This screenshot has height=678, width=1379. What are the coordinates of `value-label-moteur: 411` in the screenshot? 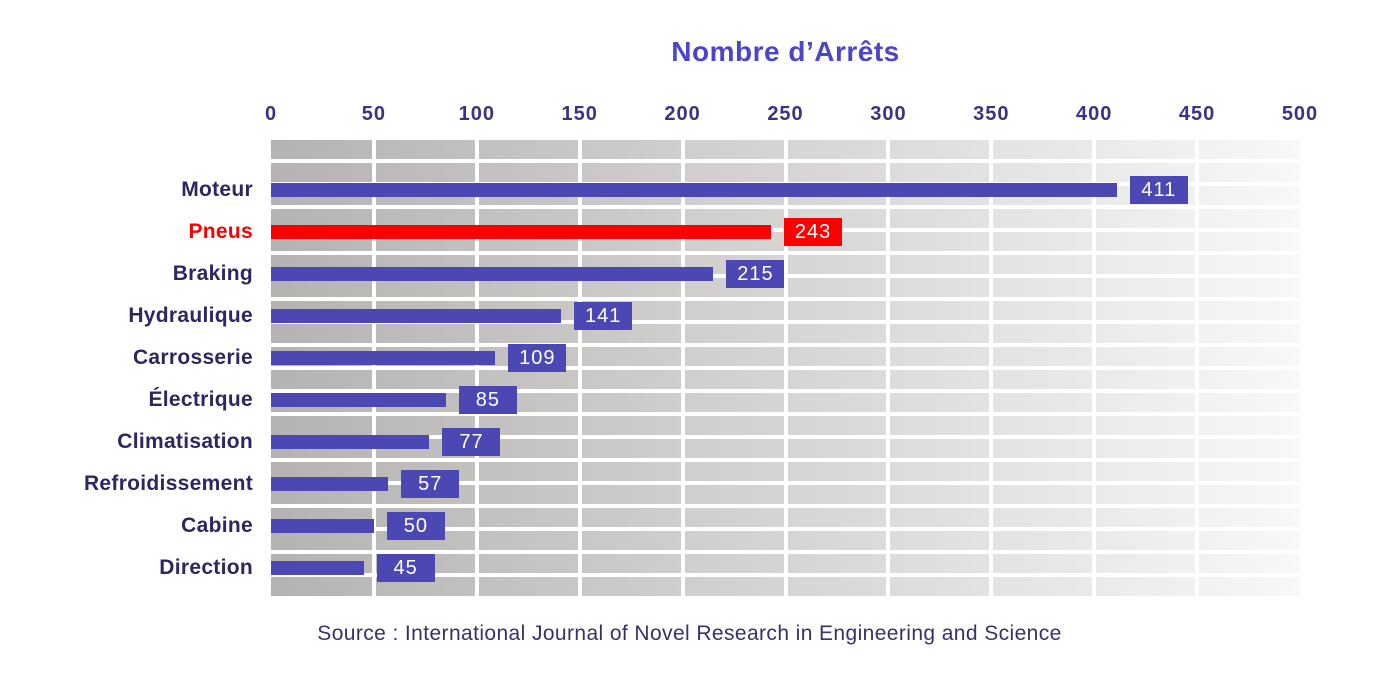 It's located at (1158, 190).